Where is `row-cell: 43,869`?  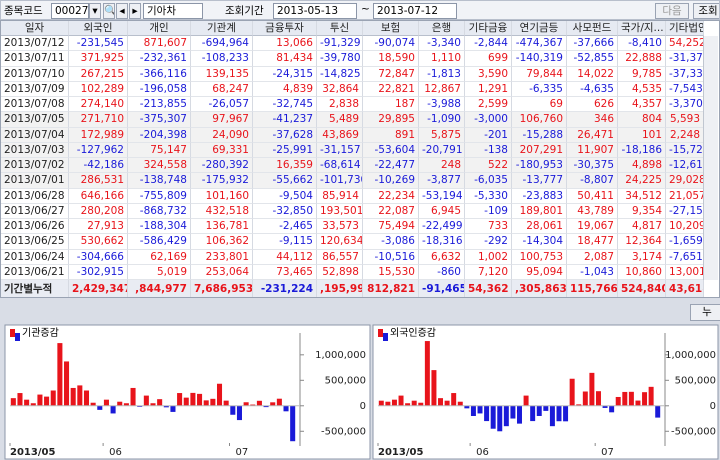
row-cell: 43,869 is located at coordinates (340, 135).